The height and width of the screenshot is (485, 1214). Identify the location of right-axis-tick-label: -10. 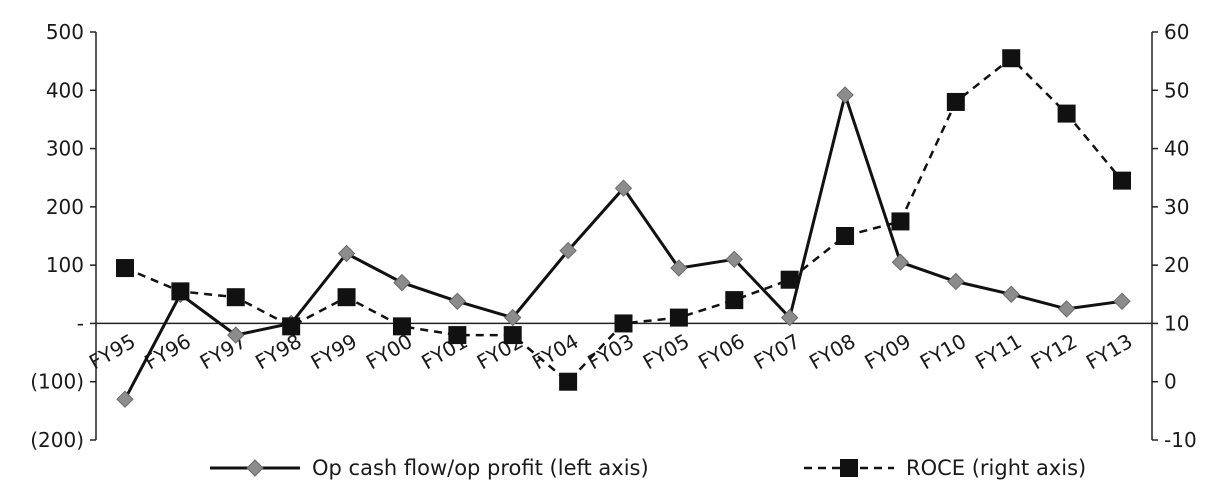
(1180, 440).